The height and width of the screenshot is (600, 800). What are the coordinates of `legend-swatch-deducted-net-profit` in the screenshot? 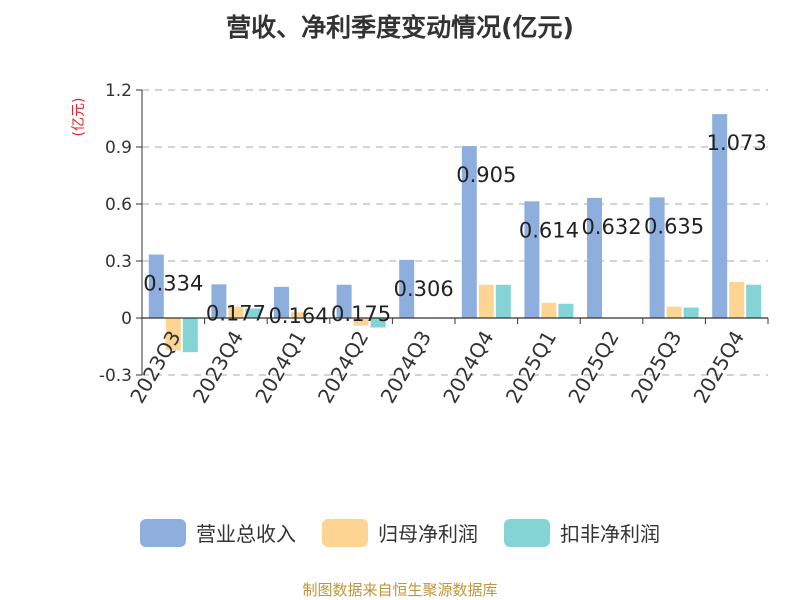 It's located at (527, 532).